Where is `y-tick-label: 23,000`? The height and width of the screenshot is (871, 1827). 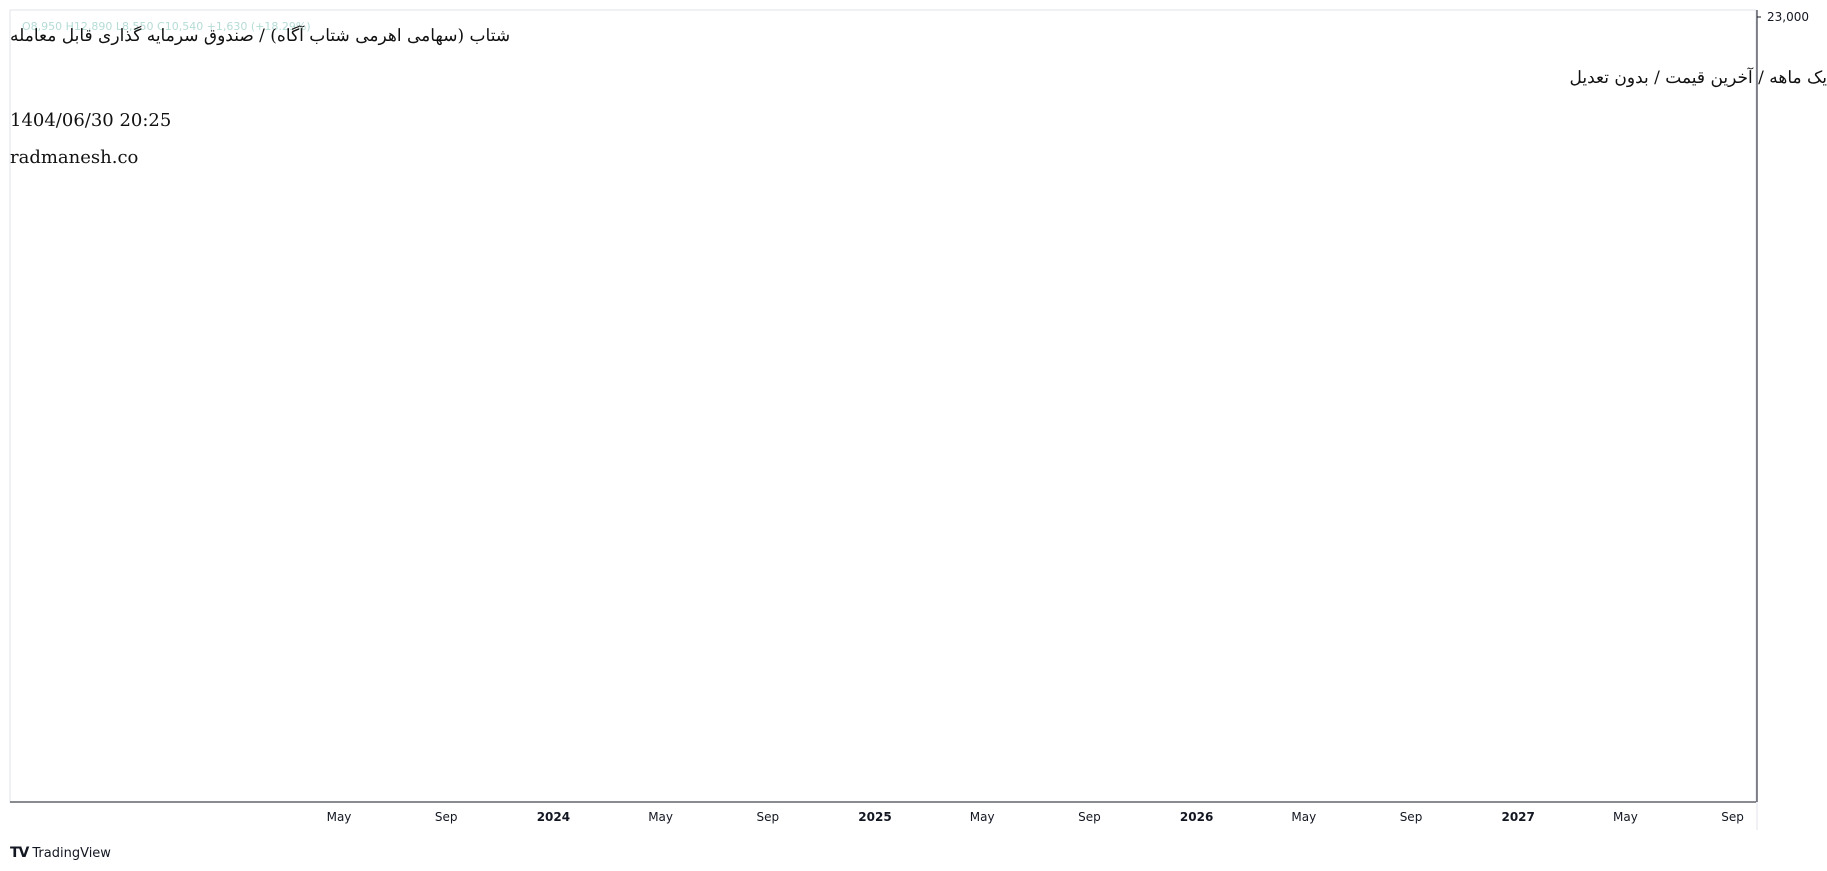 y-tick-label: 23,000 is located at coordinates (1788, 17).